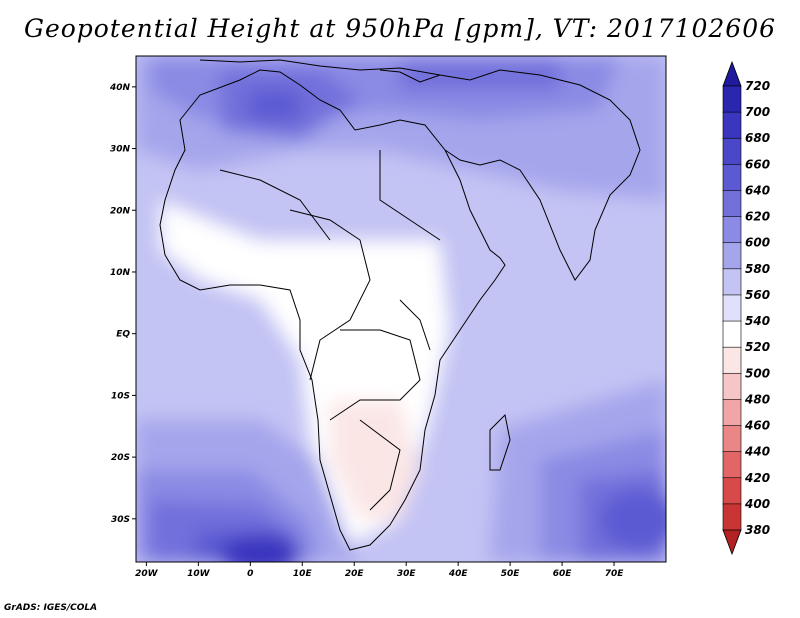 This screenshot has height=618, width=800. Describe the element at coordinates (407, 574) in the screenshot. I see `lon-tick-label: 30E` at that location.